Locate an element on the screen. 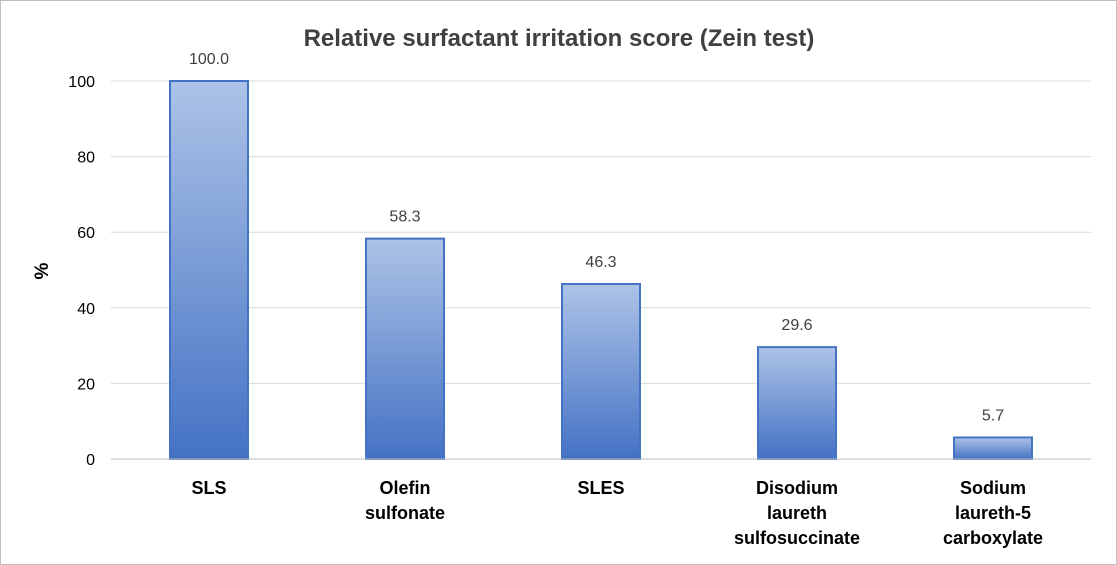  category-label-line: Disodium is located at coordinates (797, 488).